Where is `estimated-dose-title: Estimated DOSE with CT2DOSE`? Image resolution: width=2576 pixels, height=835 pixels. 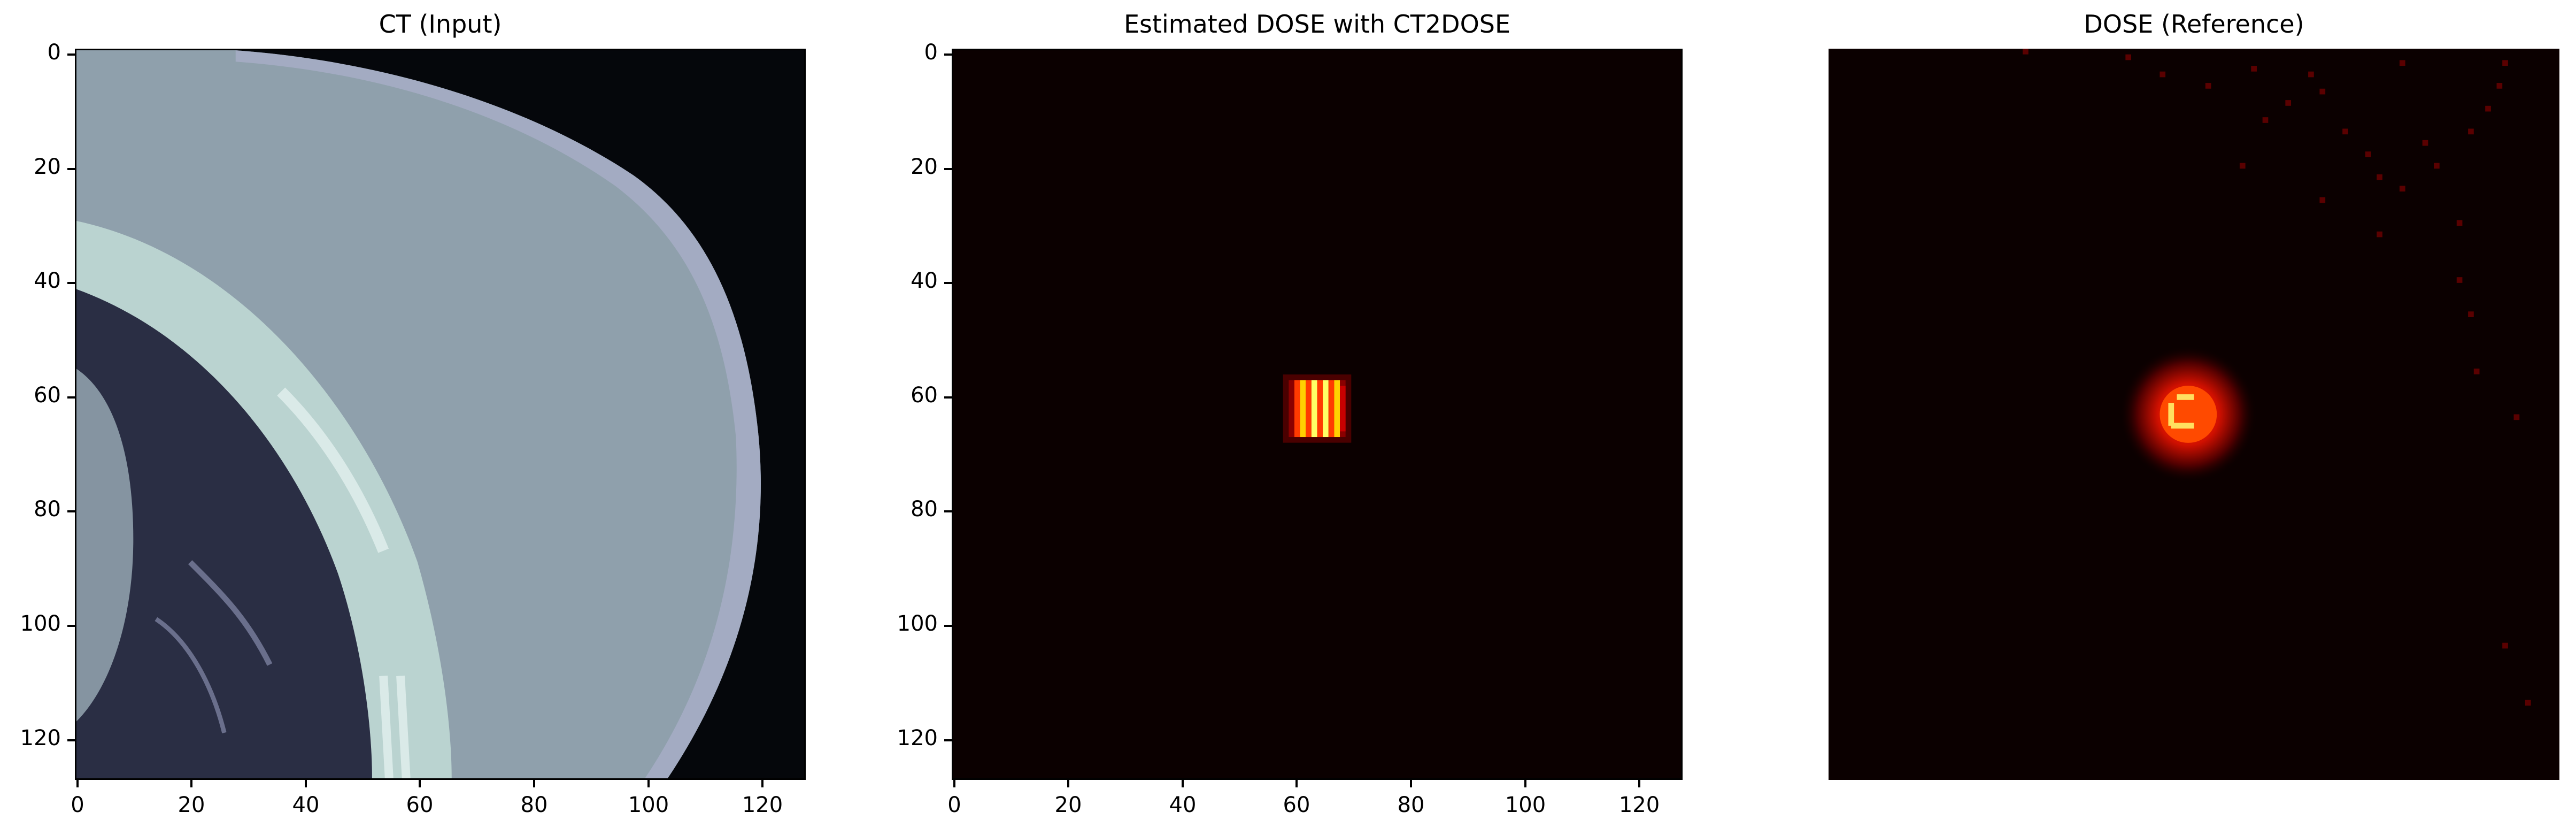 estimated-dose-title: Estimated DOSE with CT2DOSE is located at coordinates (1317, 25).